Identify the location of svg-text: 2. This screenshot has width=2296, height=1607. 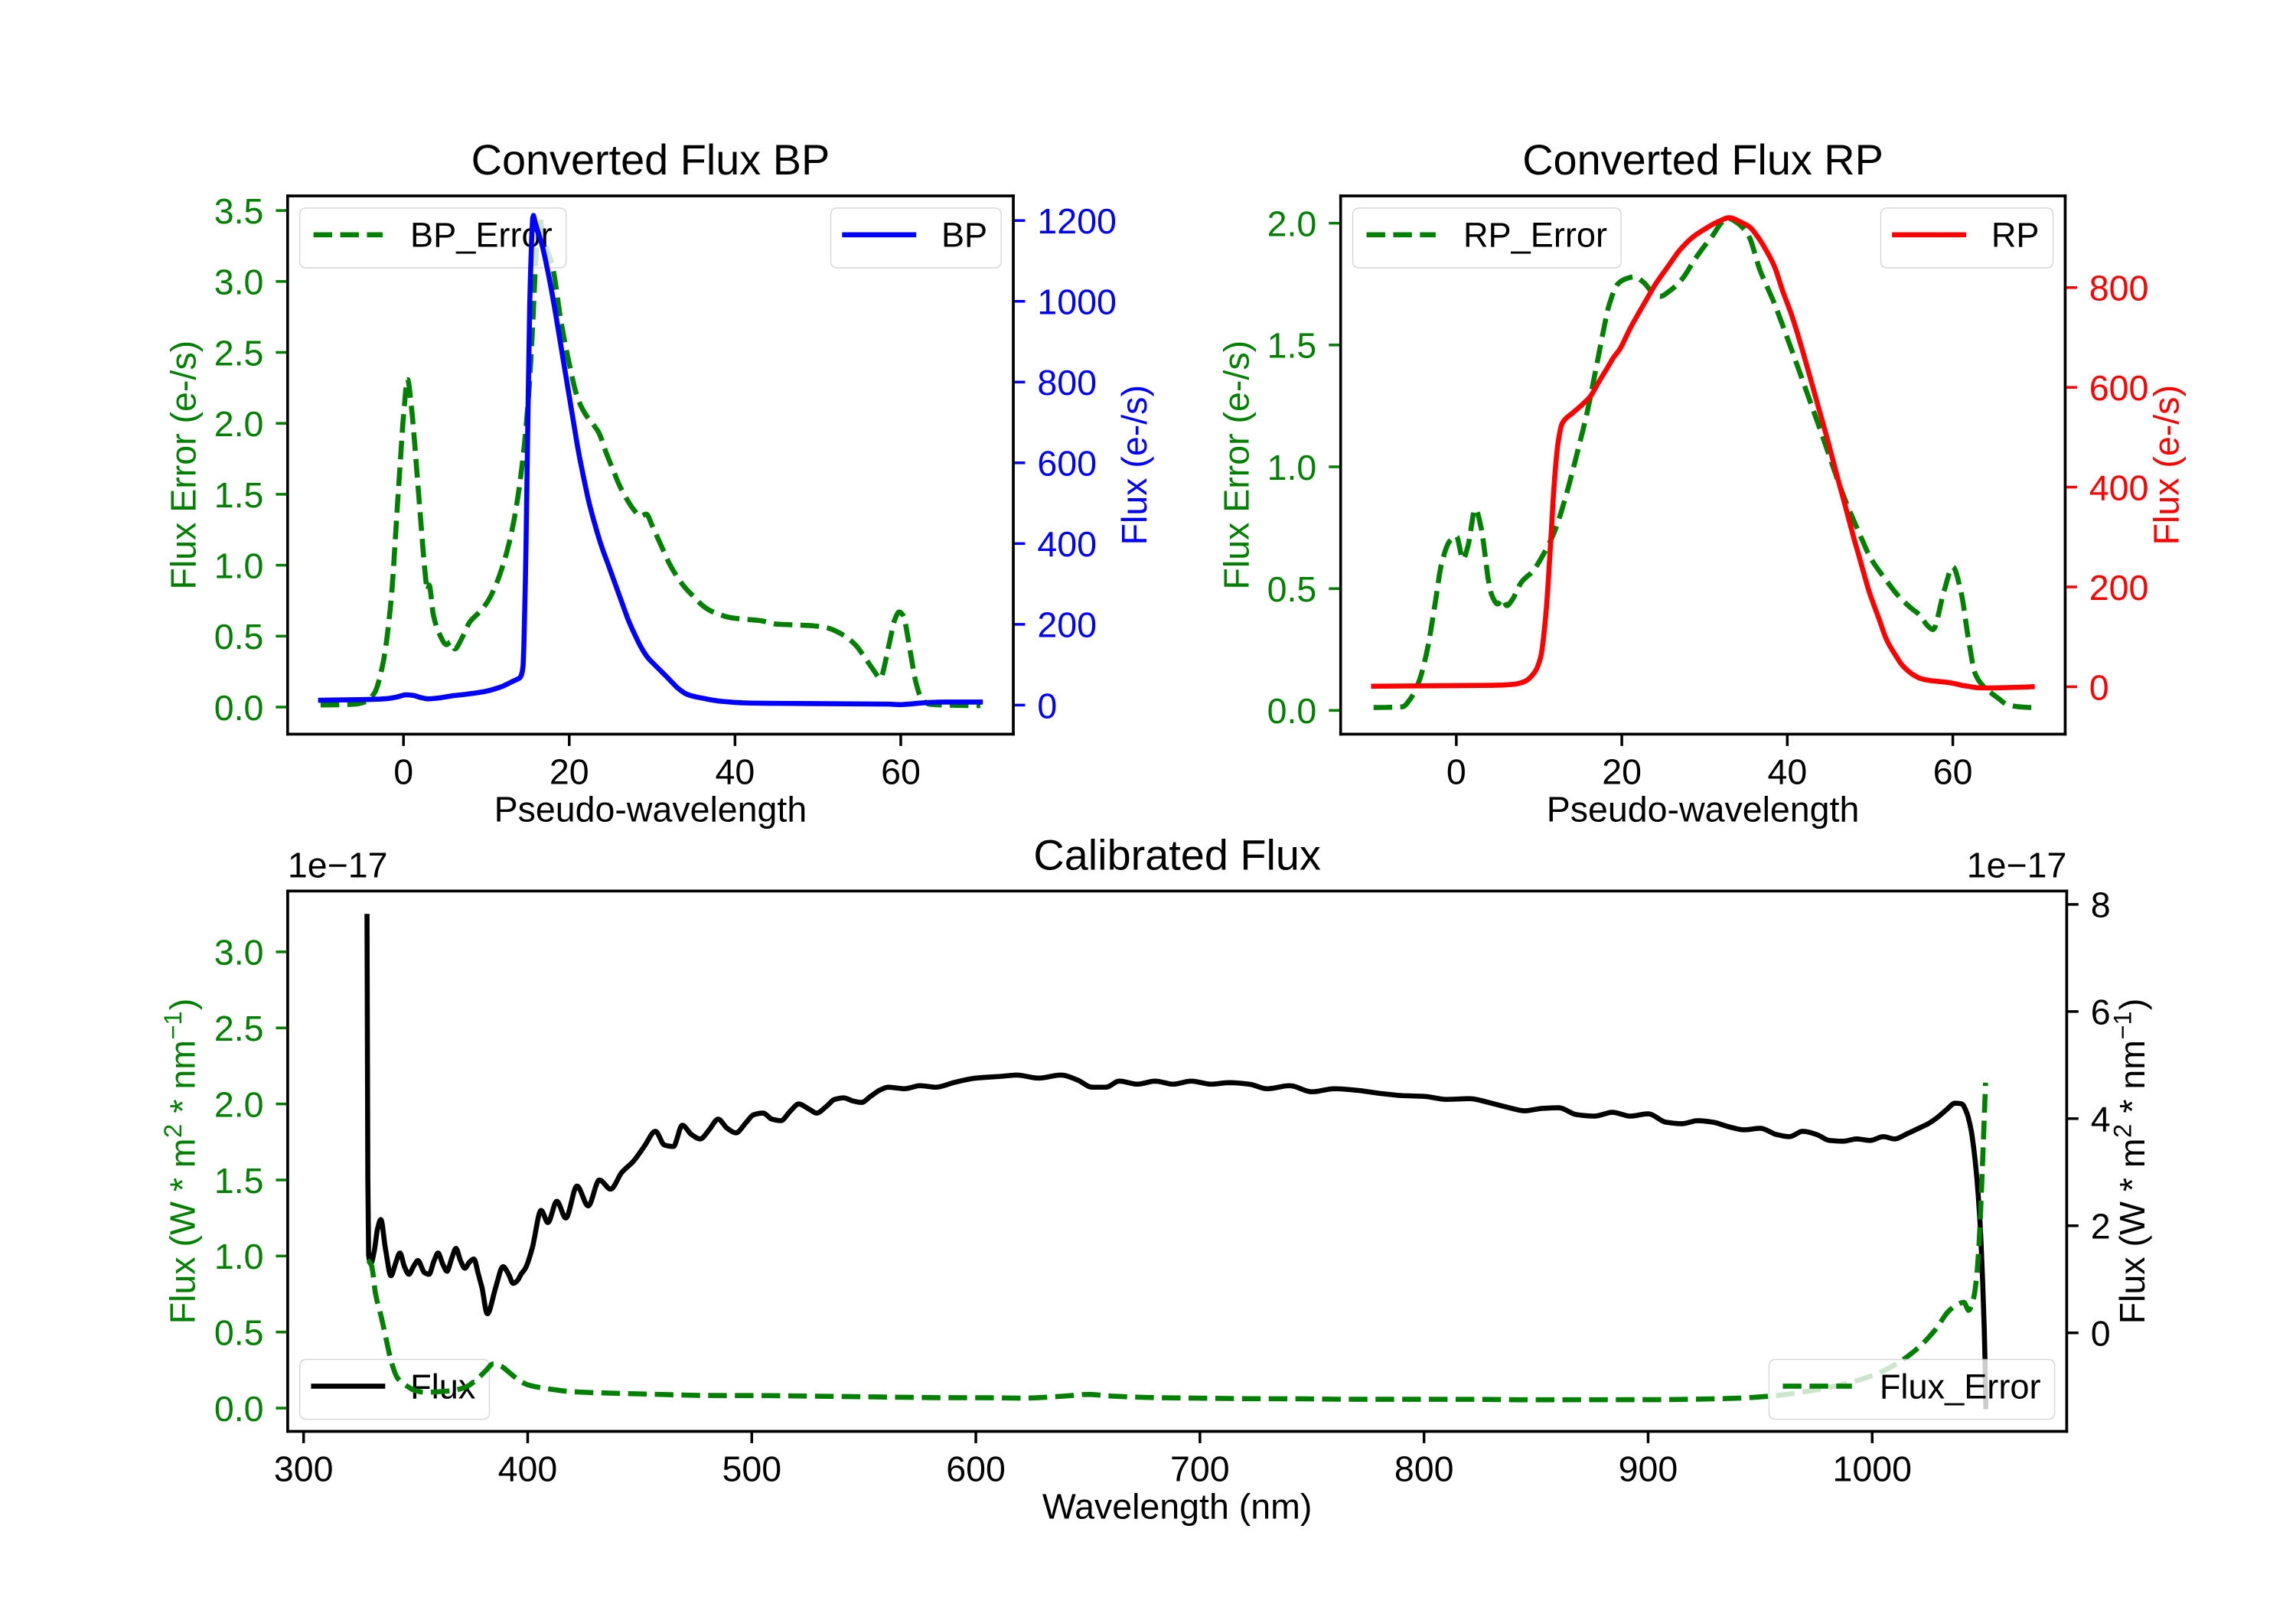
(2101, 1227).